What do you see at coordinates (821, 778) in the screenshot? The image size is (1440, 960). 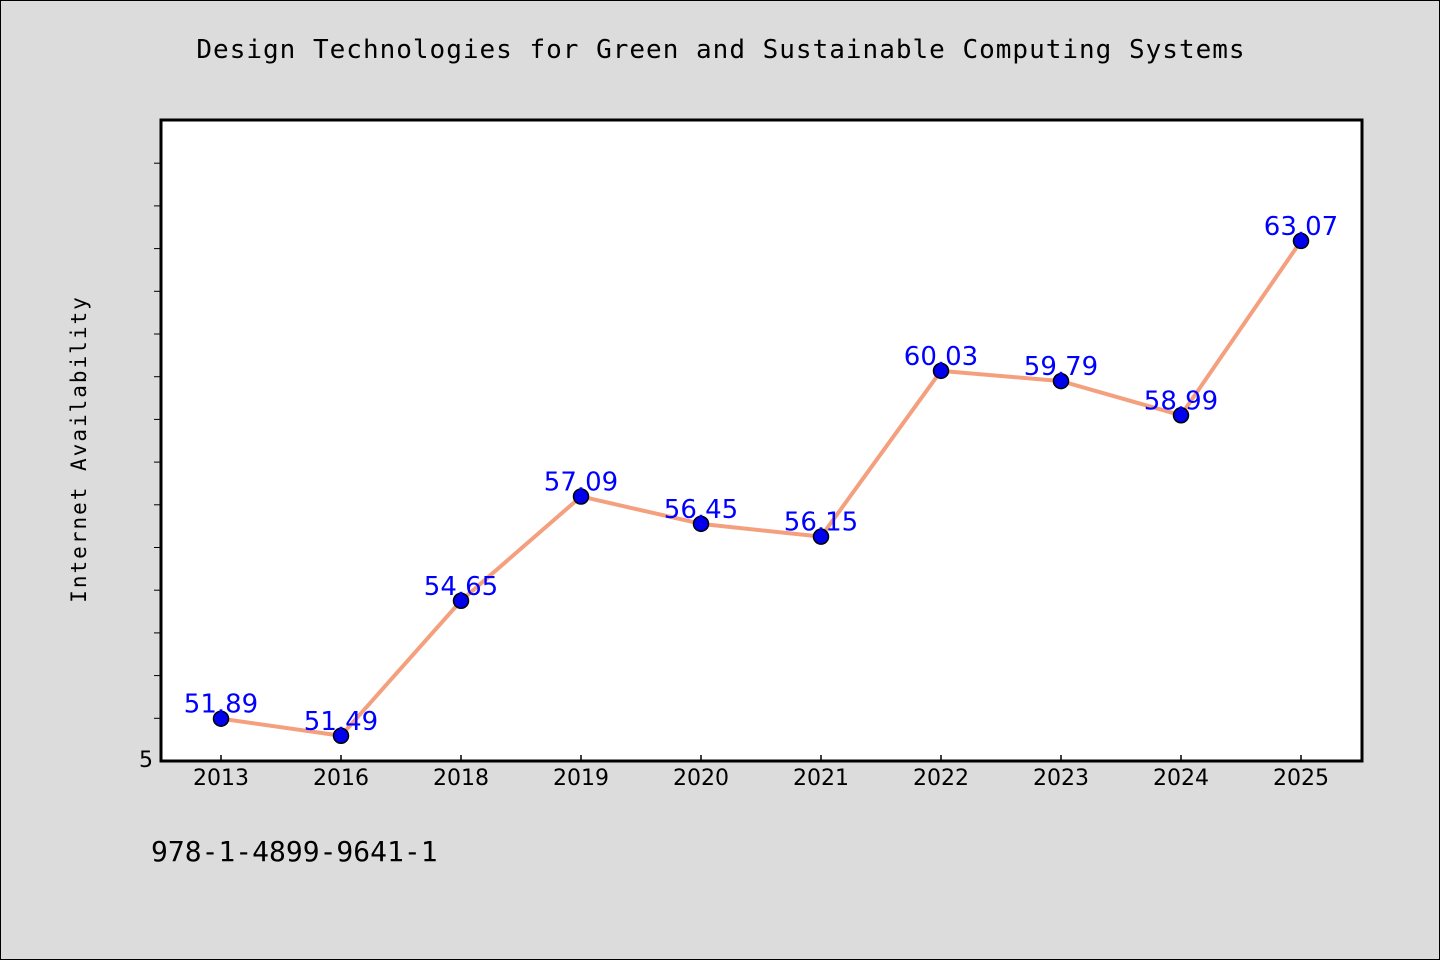 I see `x-tick-label: 2021` at bounding box center [821, 778].